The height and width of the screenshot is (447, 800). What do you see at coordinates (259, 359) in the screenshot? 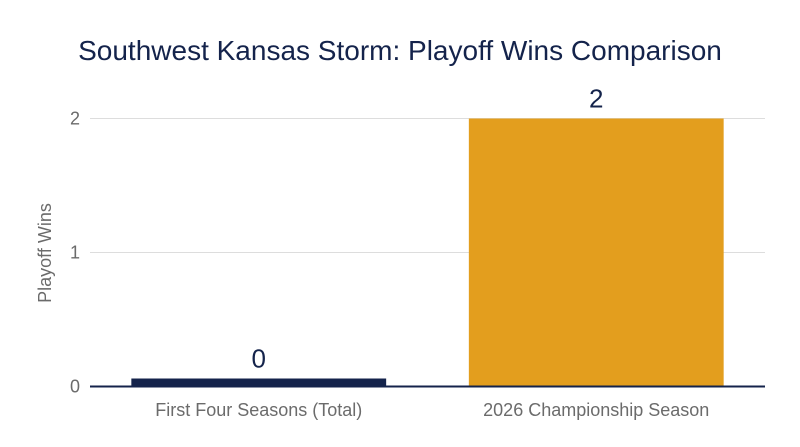
I see `bar-value-label: 0` at bounding box center [259, 359].